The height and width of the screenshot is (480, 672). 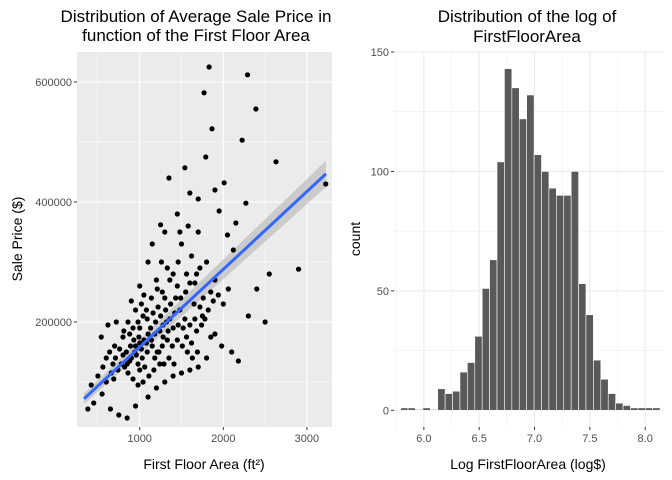 I want to click on scatter-x-tick-label: 3000, so click(x=307, y=439).